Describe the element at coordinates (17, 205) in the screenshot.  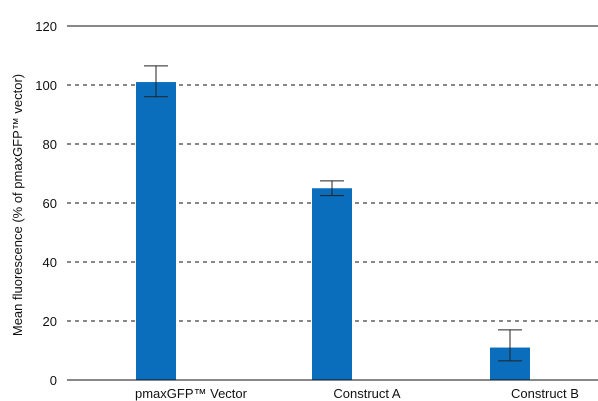
I see `y-axis-label: Mean fluorescence (% of pmaxGFP™ vector)` at that location.